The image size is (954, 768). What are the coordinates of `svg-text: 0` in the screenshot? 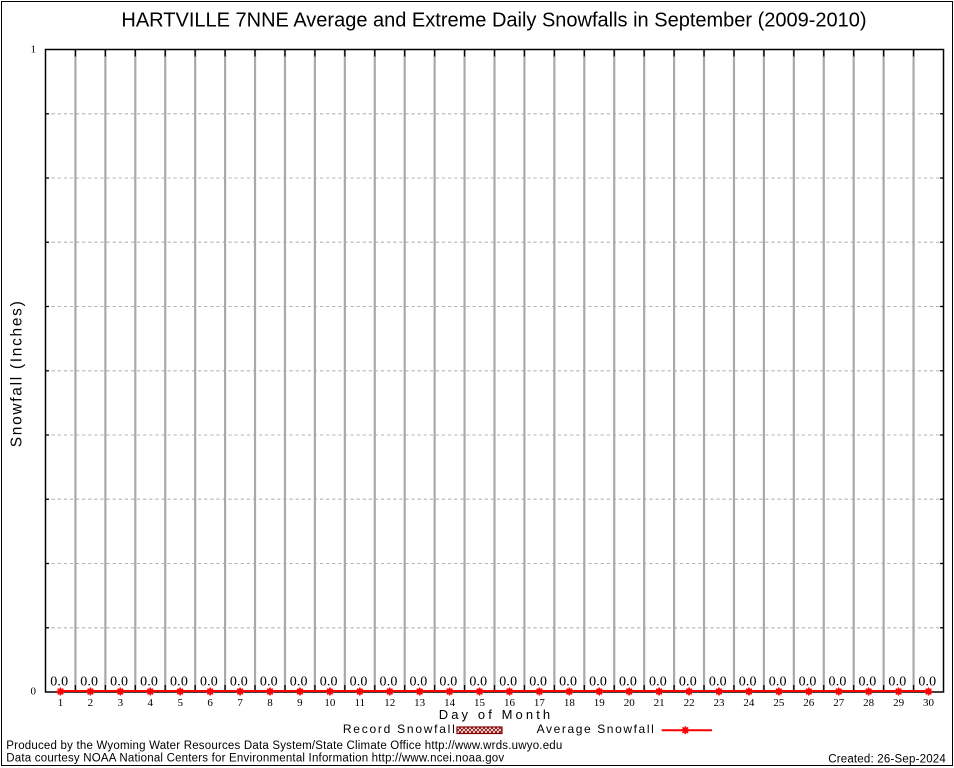 It's located at (34, 691).